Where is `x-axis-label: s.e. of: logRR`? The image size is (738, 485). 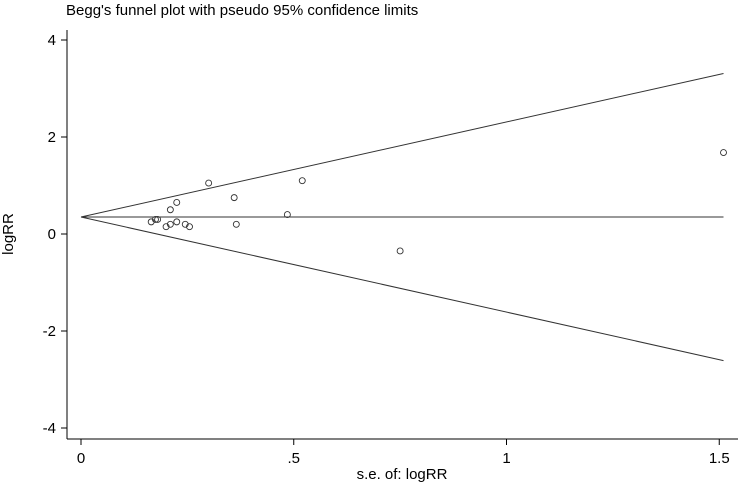 x-axis-label: s.e. of: logRR is located at coordinates (402, 474).